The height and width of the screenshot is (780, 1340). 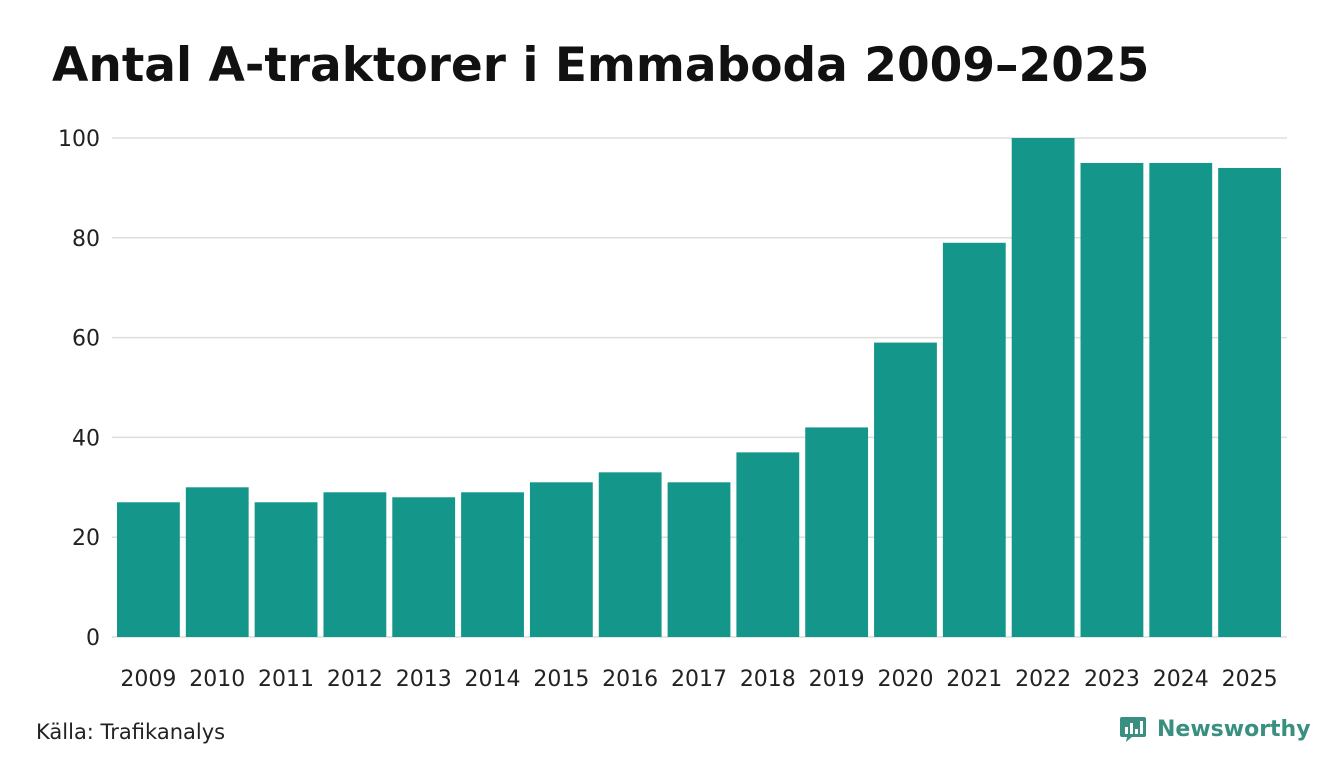 I want to click on y-tick-label: 60, so click(x=86, y=339).